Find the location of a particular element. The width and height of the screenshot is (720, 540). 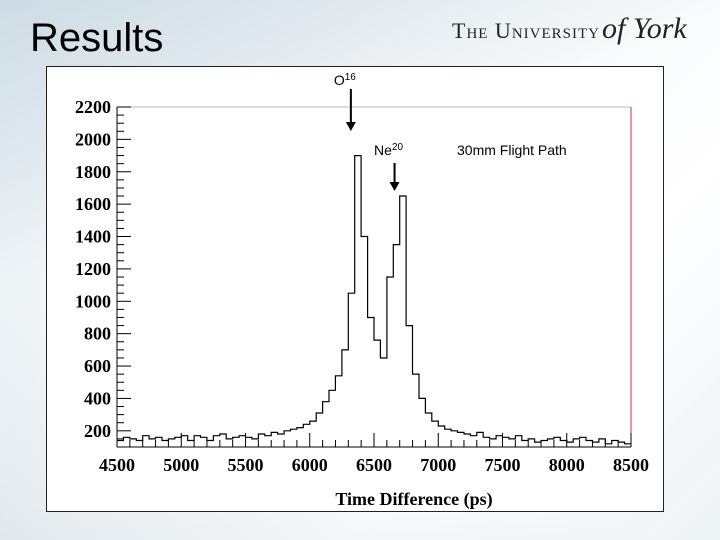

x-tick-label: 7000 is located at coordinates (438, 465).